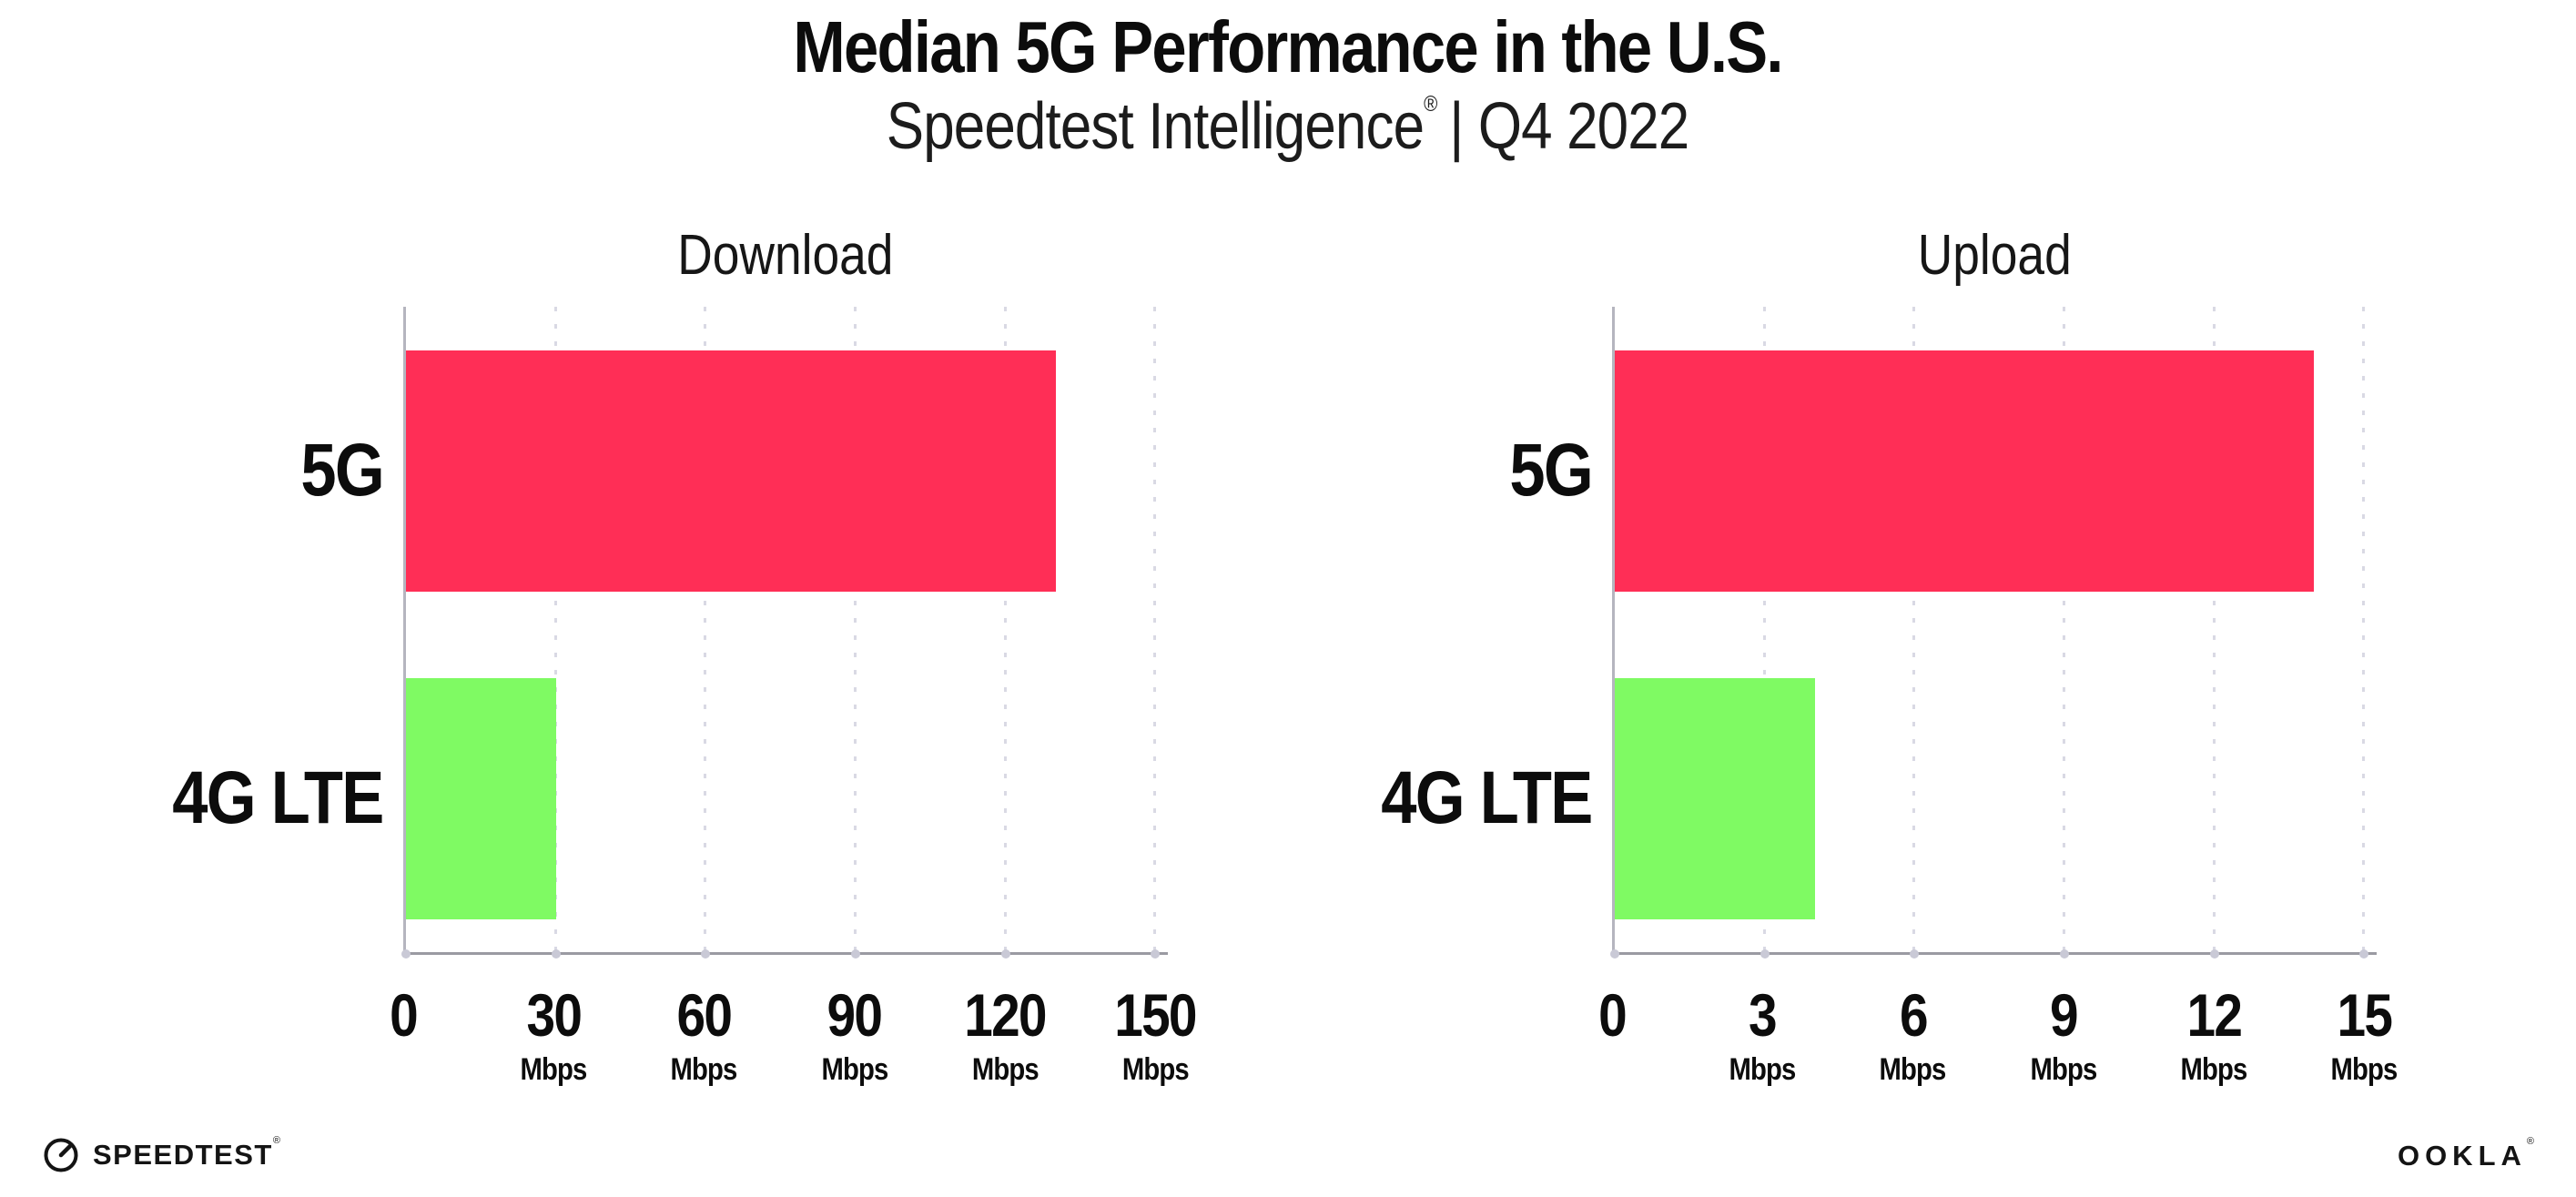  Describe the element at coordinates (187, 1153) in the screenshot. I see `speedtest-wordmark: SPEEDTEST®` at that location.